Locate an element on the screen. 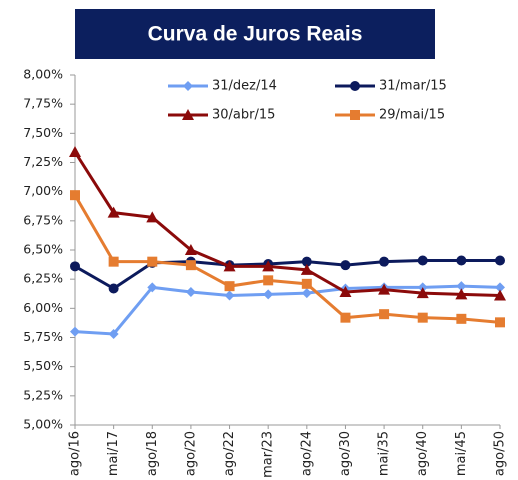 The image size is (518, 480). y-tick-label: 7,50% is located at coordinates (43, 132).